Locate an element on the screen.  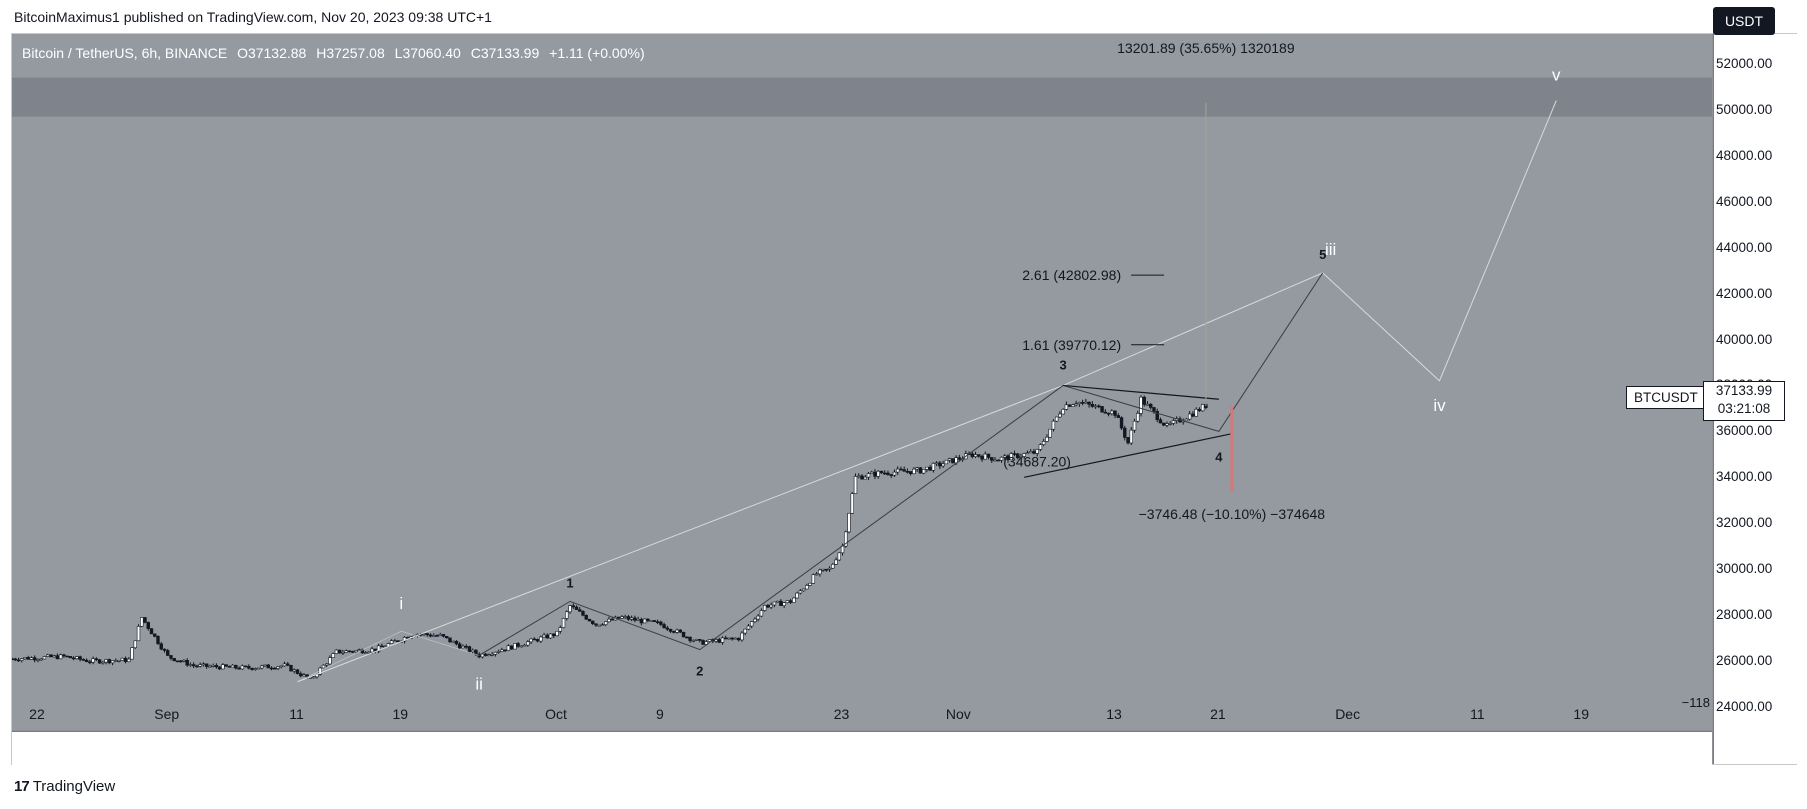
time-tick: Oct is located at coordinates (556, 714).